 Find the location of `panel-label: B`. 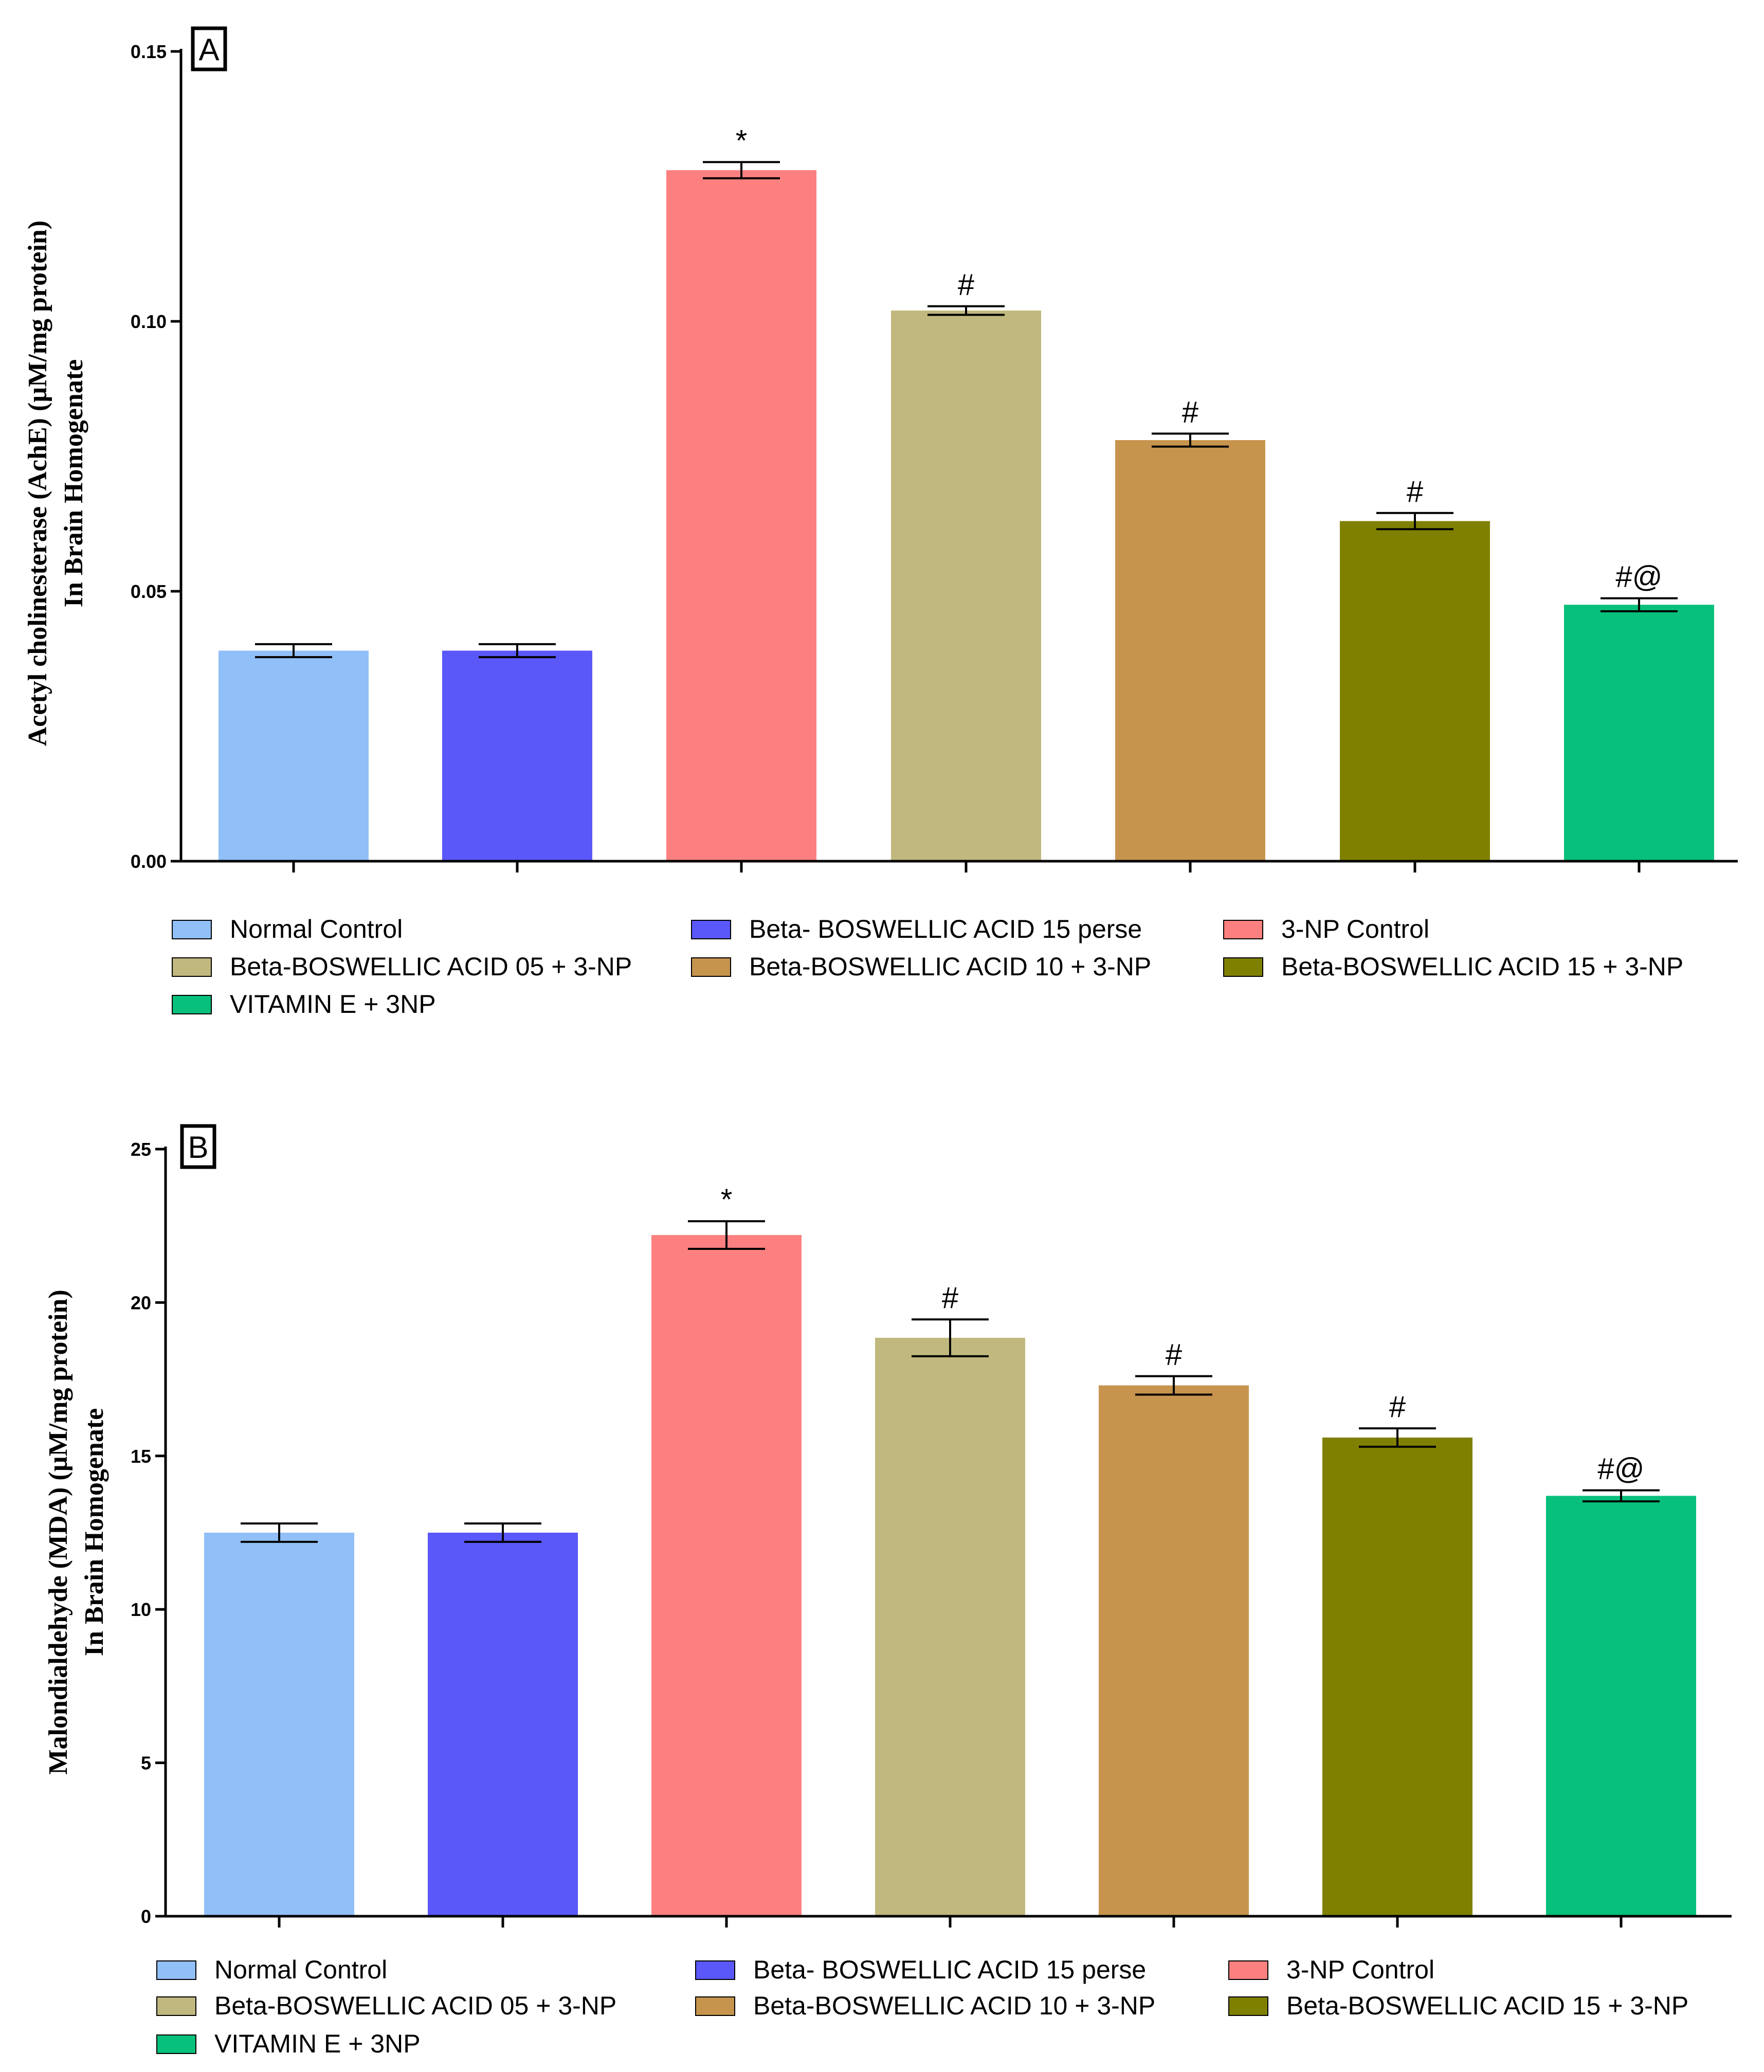

panel-label: B is located at coordinates (198, 1147).